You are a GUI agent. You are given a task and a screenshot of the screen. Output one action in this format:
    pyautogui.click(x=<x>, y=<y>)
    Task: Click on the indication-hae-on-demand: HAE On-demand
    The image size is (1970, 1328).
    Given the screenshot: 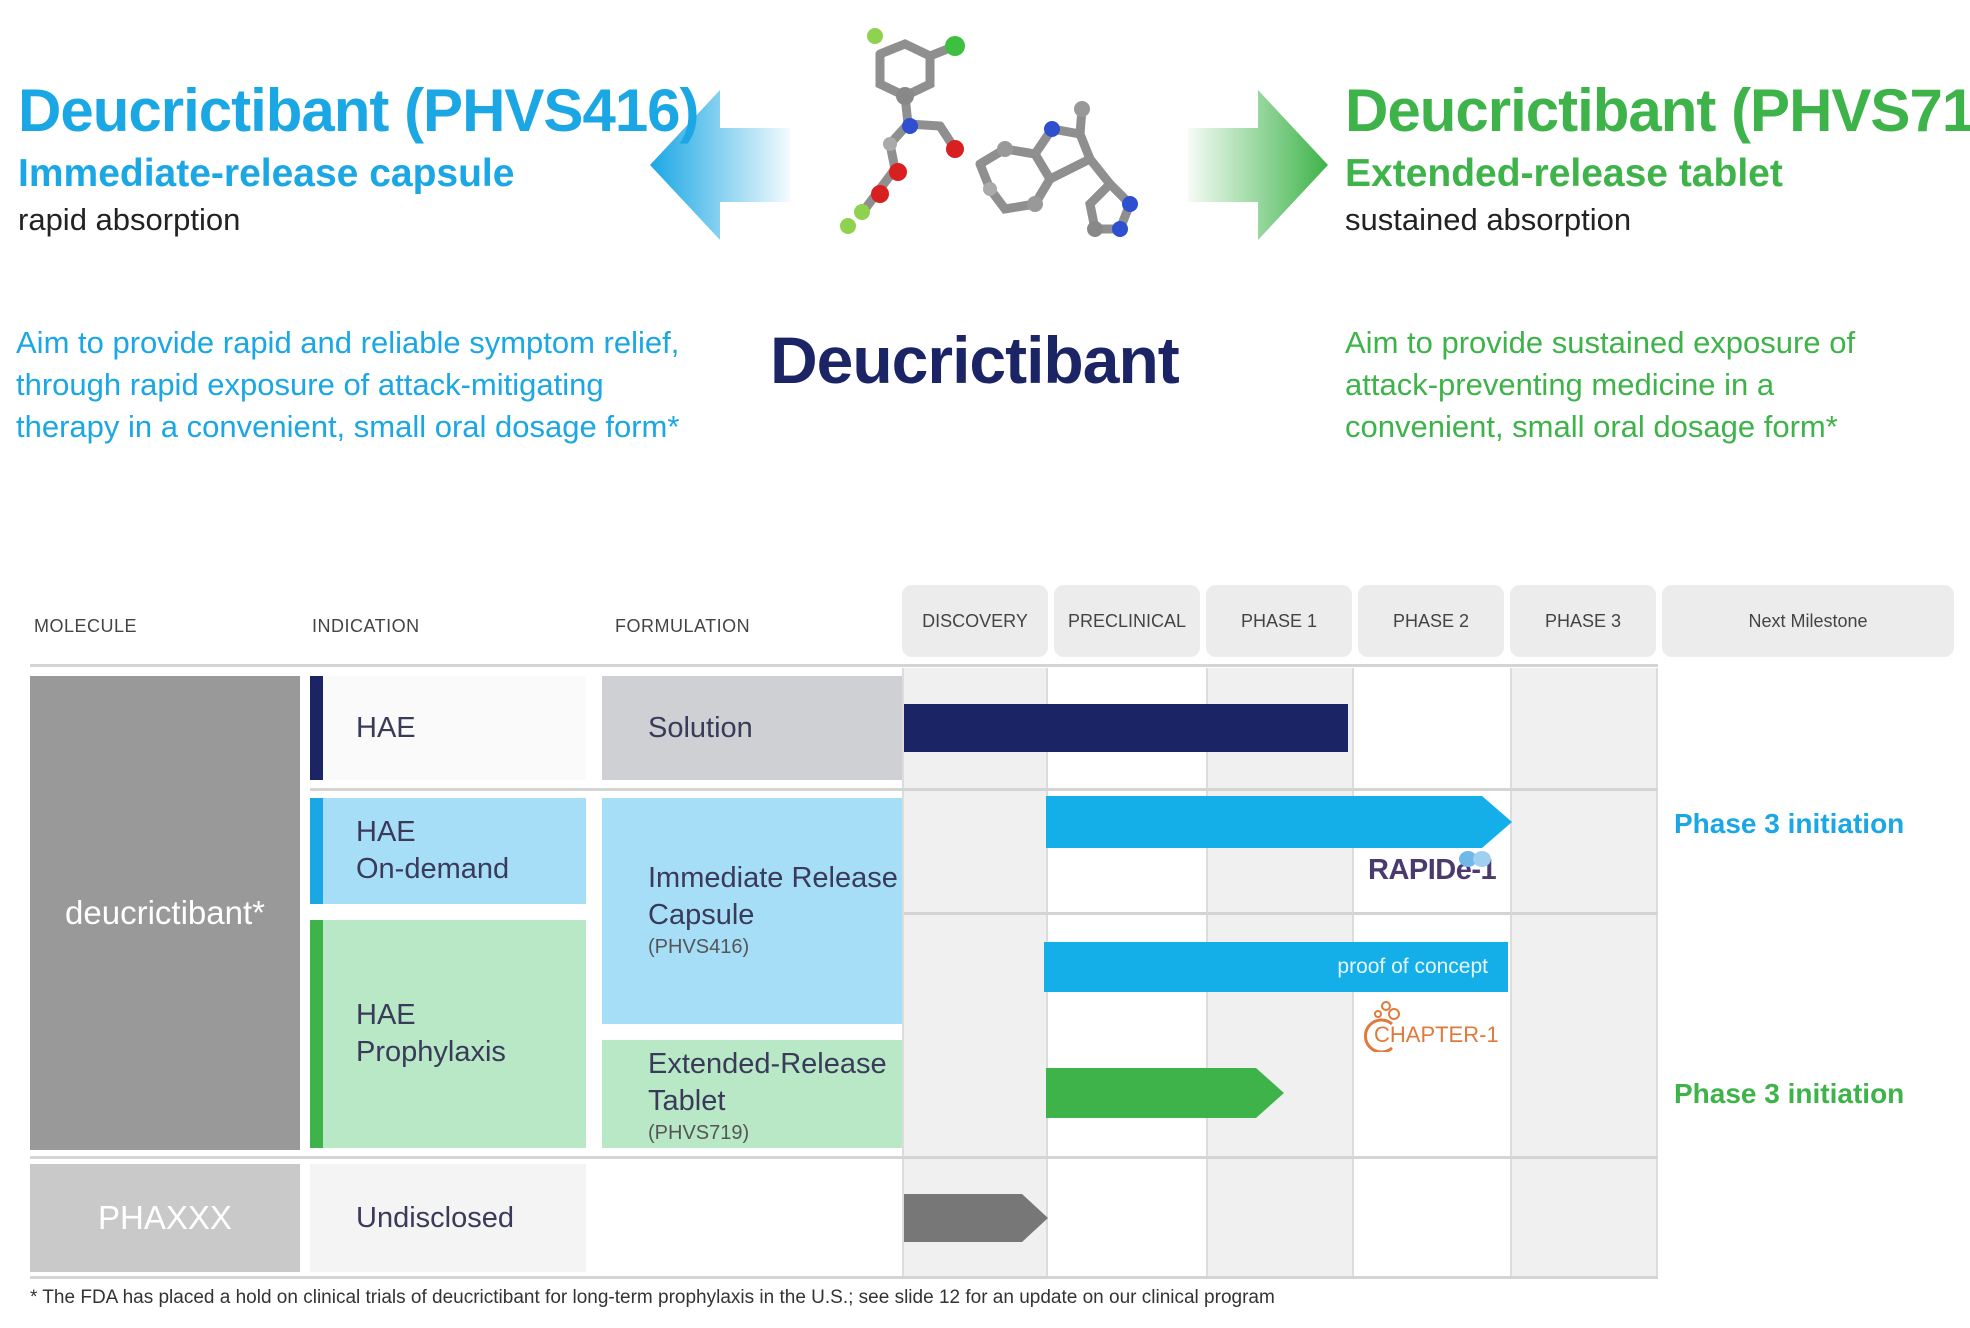 What is the action you would take?
    pyautogui.click(x=448, y=851)
    